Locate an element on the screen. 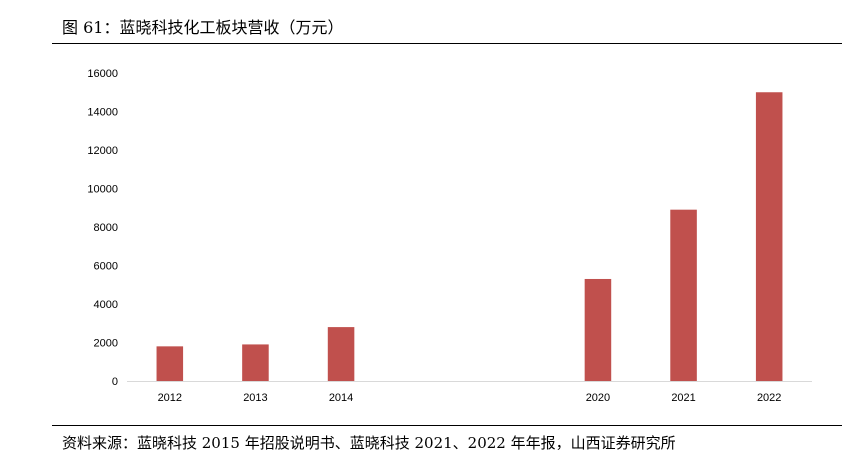 This screenshot has width=844, height=452. x-tick-label: 2012 is located at coordinates (170, 398).